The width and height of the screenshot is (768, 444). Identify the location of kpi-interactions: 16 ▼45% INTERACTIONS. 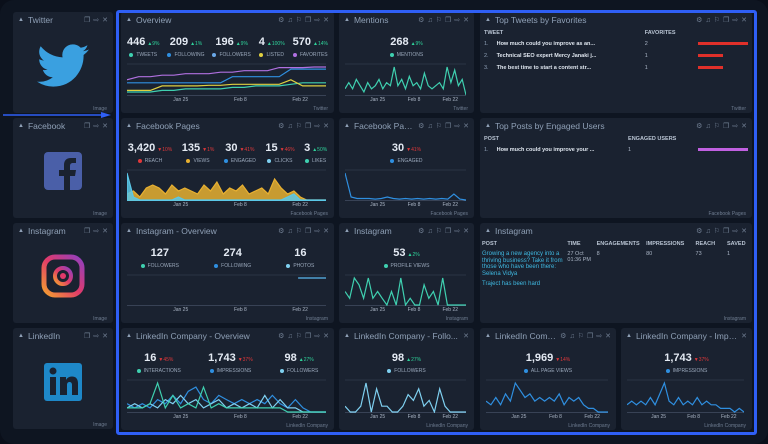
(158, 361).